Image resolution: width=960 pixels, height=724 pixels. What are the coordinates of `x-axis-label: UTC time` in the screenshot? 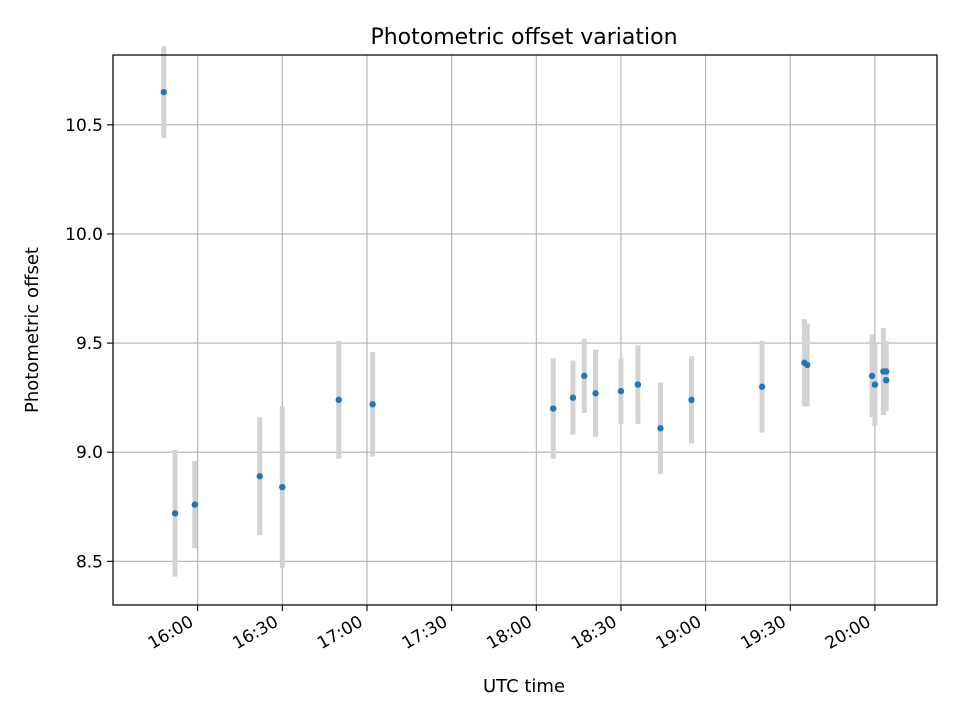 It's located at (524, 686).